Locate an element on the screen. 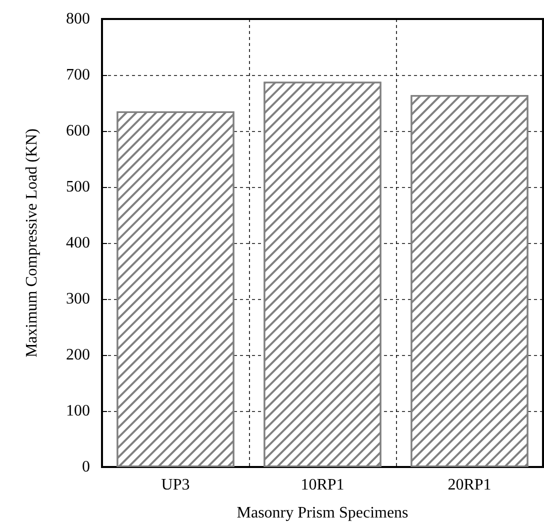 Image resolution: width=544 pixels, height=532 pixels. y-tick-label: 300 is located at coordinates (78, 299).